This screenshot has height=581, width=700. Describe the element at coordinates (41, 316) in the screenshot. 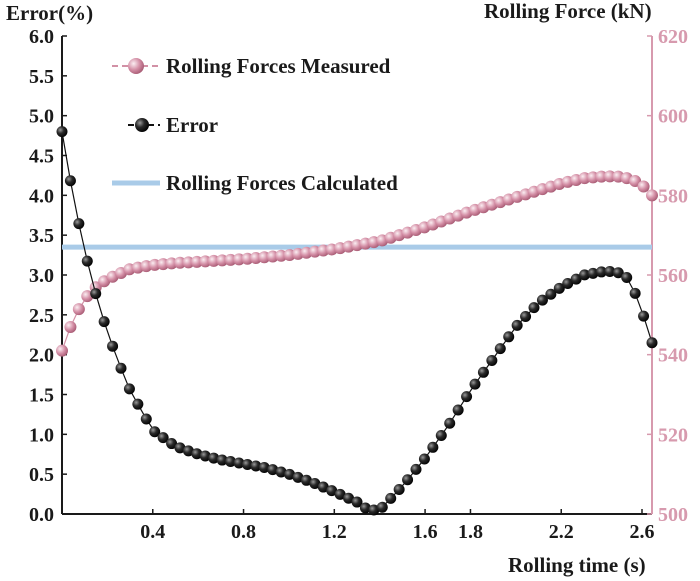

I see `y-left-tick-label: 2.5` at that location.